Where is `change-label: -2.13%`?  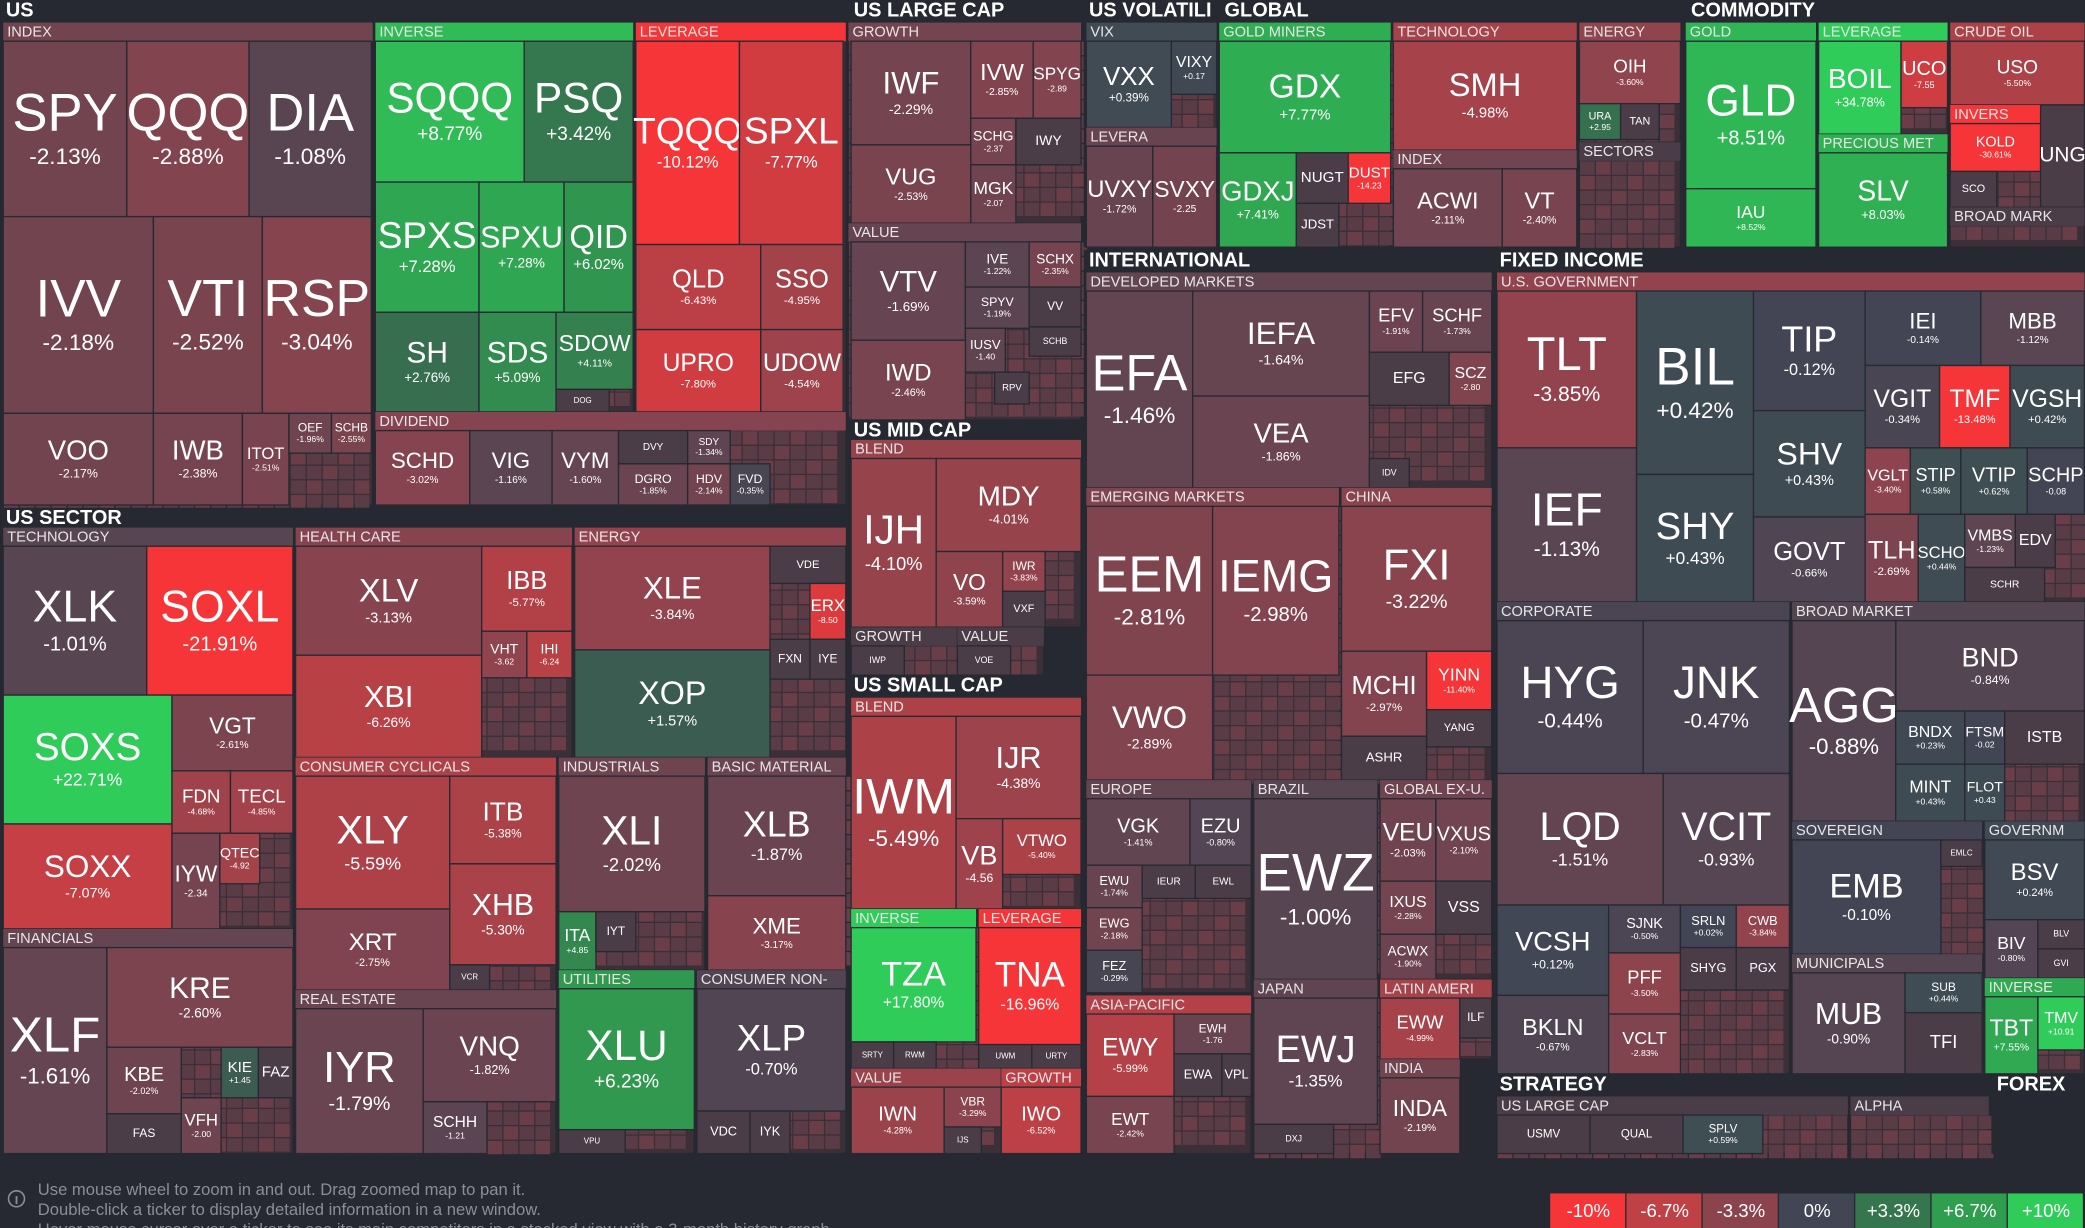
change-label: -2.13% is located at coordinates (65, 156).